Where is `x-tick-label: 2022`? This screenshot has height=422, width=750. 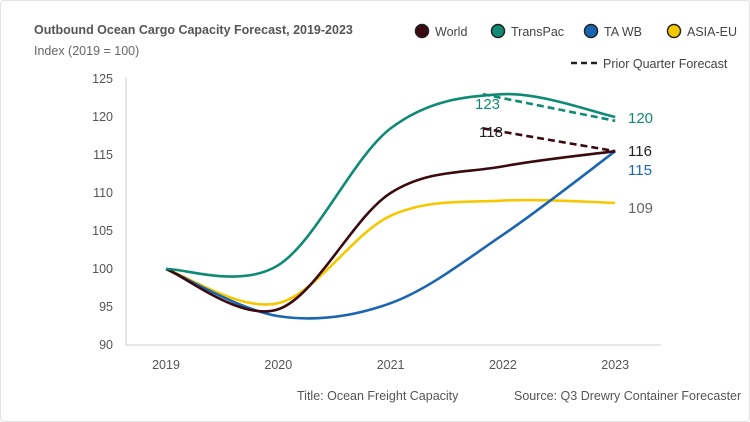
x-tick-label: 2022 is located at coordinates (503, 365).